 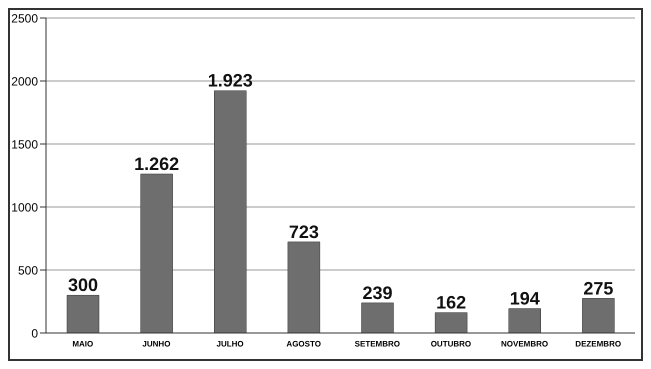 I want to click on x-tick-label: AGOSTO, so click(x=303, y=344).